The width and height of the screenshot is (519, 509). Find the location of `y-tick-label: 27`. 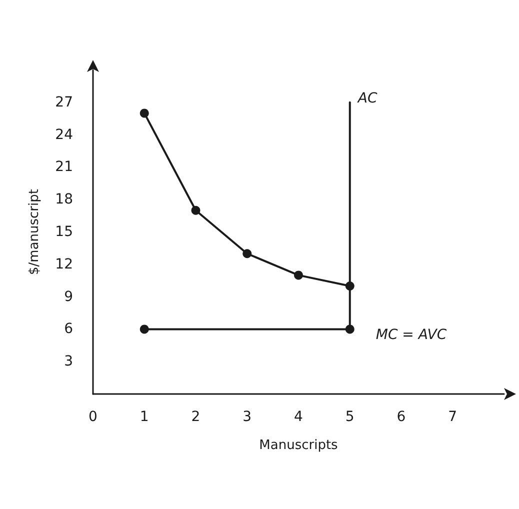

y-tick-label: 27 is located at coordinates (64, 102).